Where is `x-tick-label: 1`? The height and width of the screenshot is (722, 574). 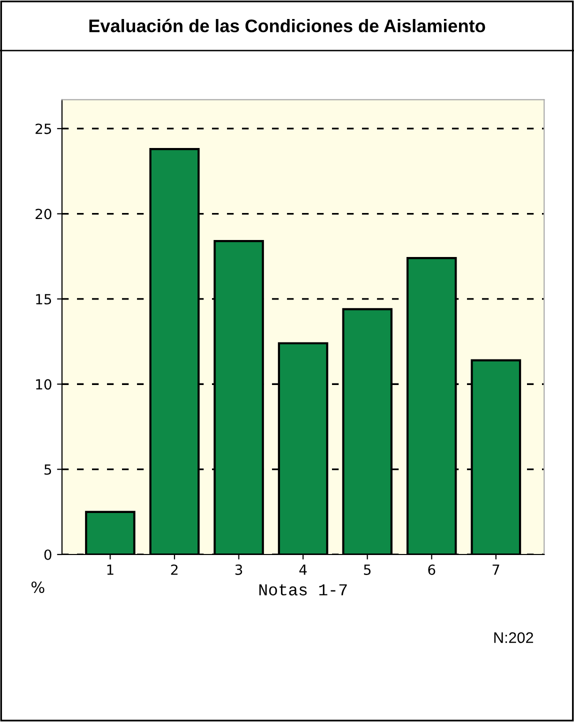 x-tick-label: 1 is located at coordinates (110, 569).